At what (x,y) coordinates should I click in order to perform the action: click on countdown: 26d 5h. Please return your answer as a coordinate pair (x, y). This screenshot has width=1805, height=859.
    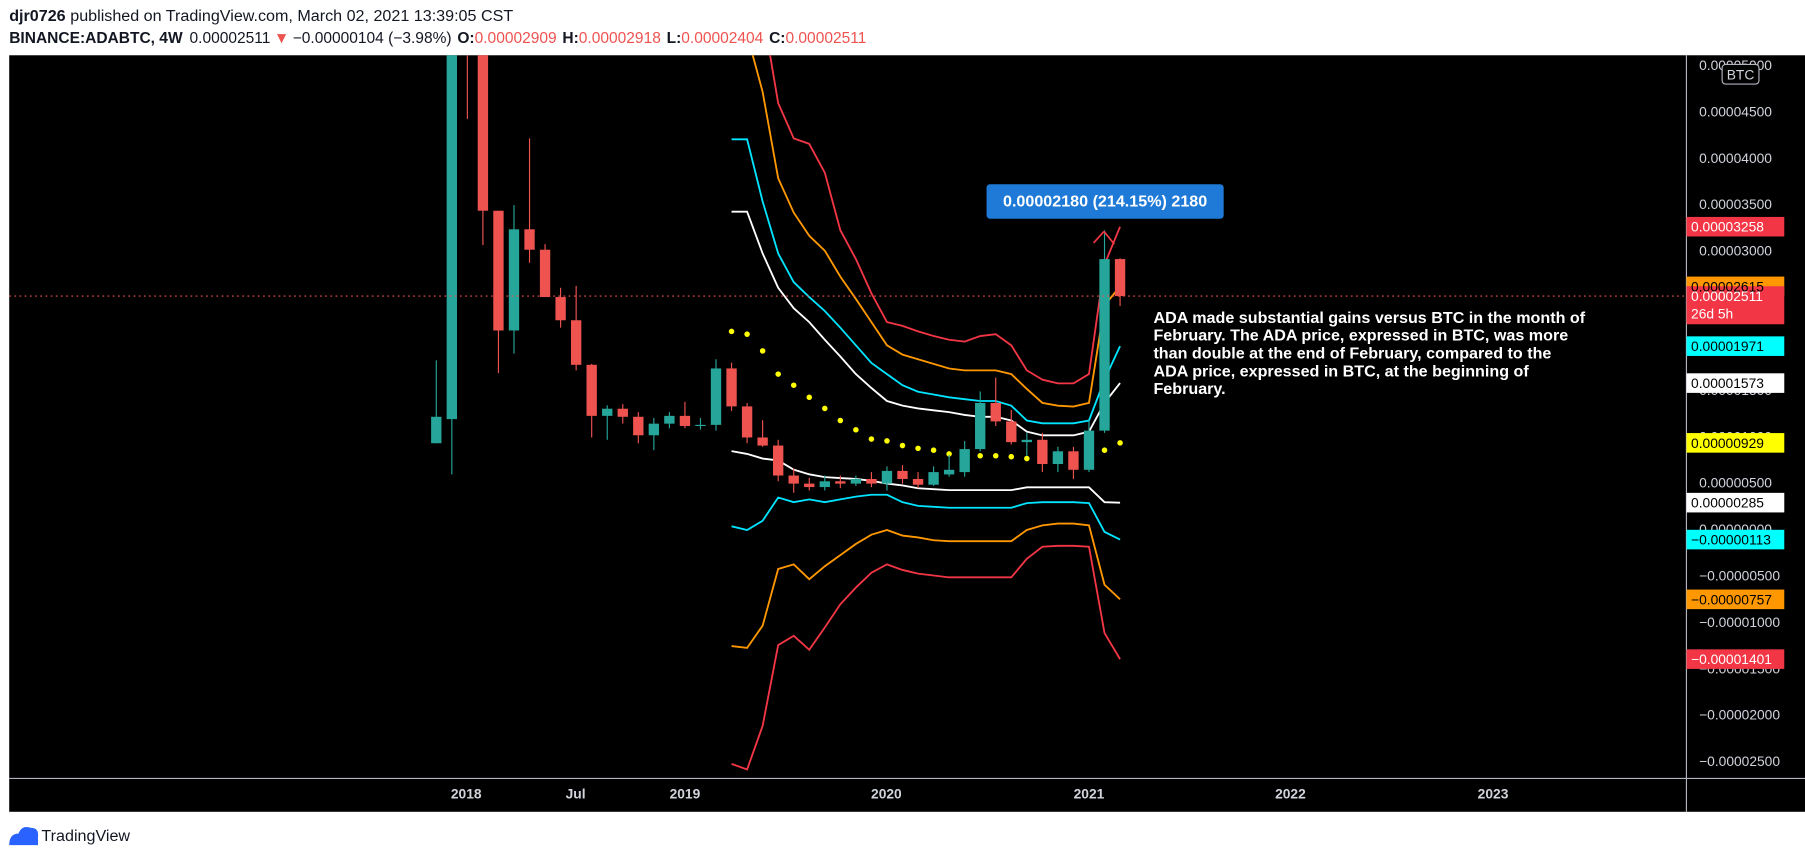
    Looking at the image, I should click on (1712, 313).